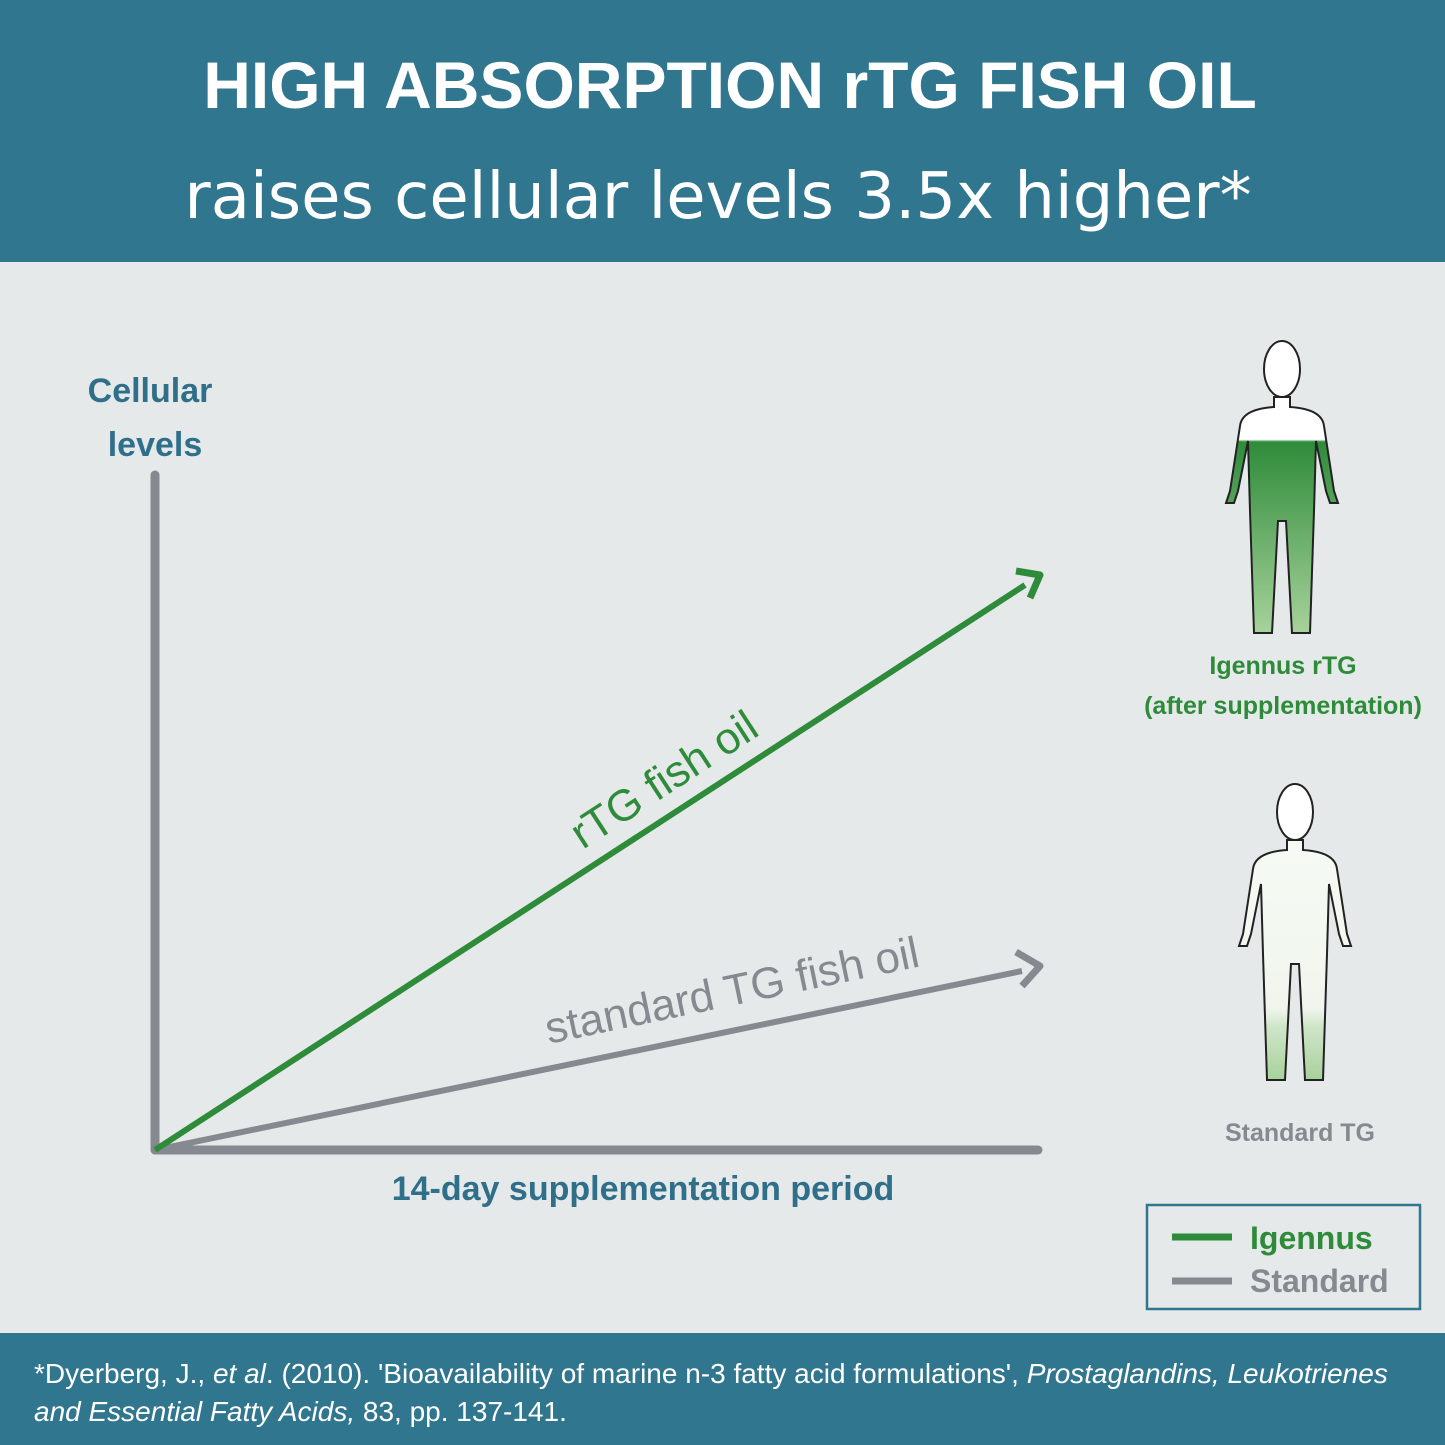 This screenshot has width=1445, height=1445. What do you see at coordinates (1282, 487) in the screenshot?
I see `figure-rtg` at bounding box center [1282, 487].